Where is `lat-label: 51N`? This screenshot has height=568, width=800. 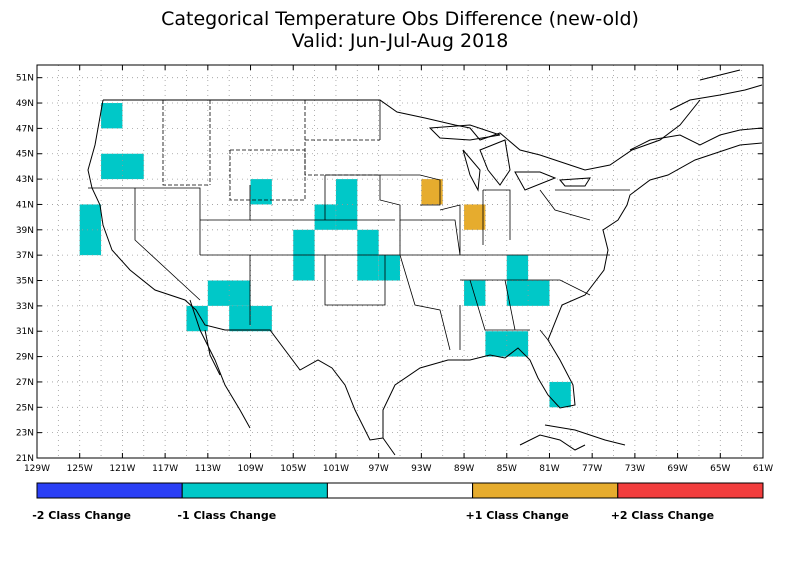
lat-label: 51N is located at coordinates (25, 79).